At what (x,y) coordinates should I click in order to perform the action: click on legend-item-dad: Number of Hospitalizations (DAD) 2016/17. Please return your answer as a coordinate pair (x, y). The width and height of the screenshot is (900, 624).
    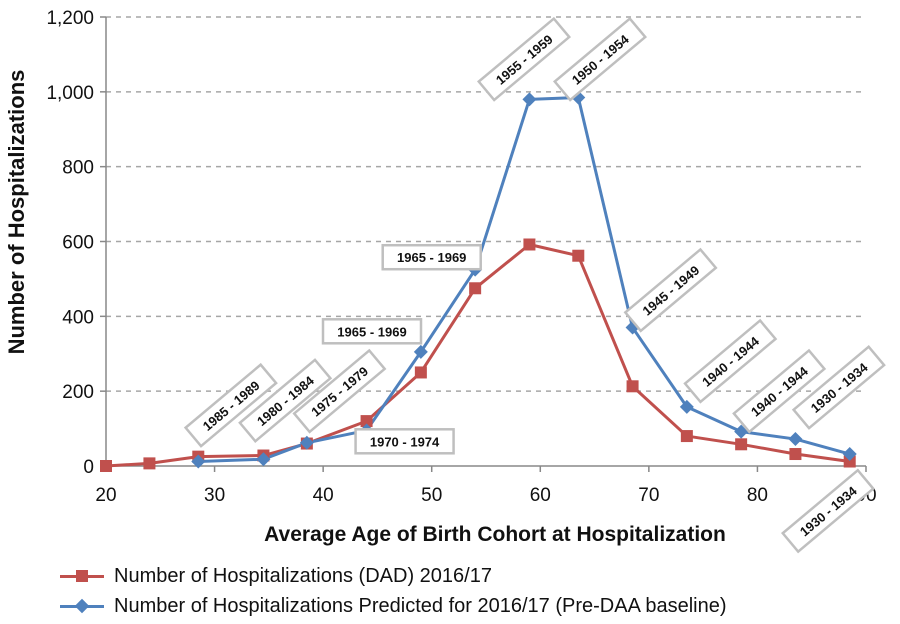
    Looking at the image, I should click on (393, 576).